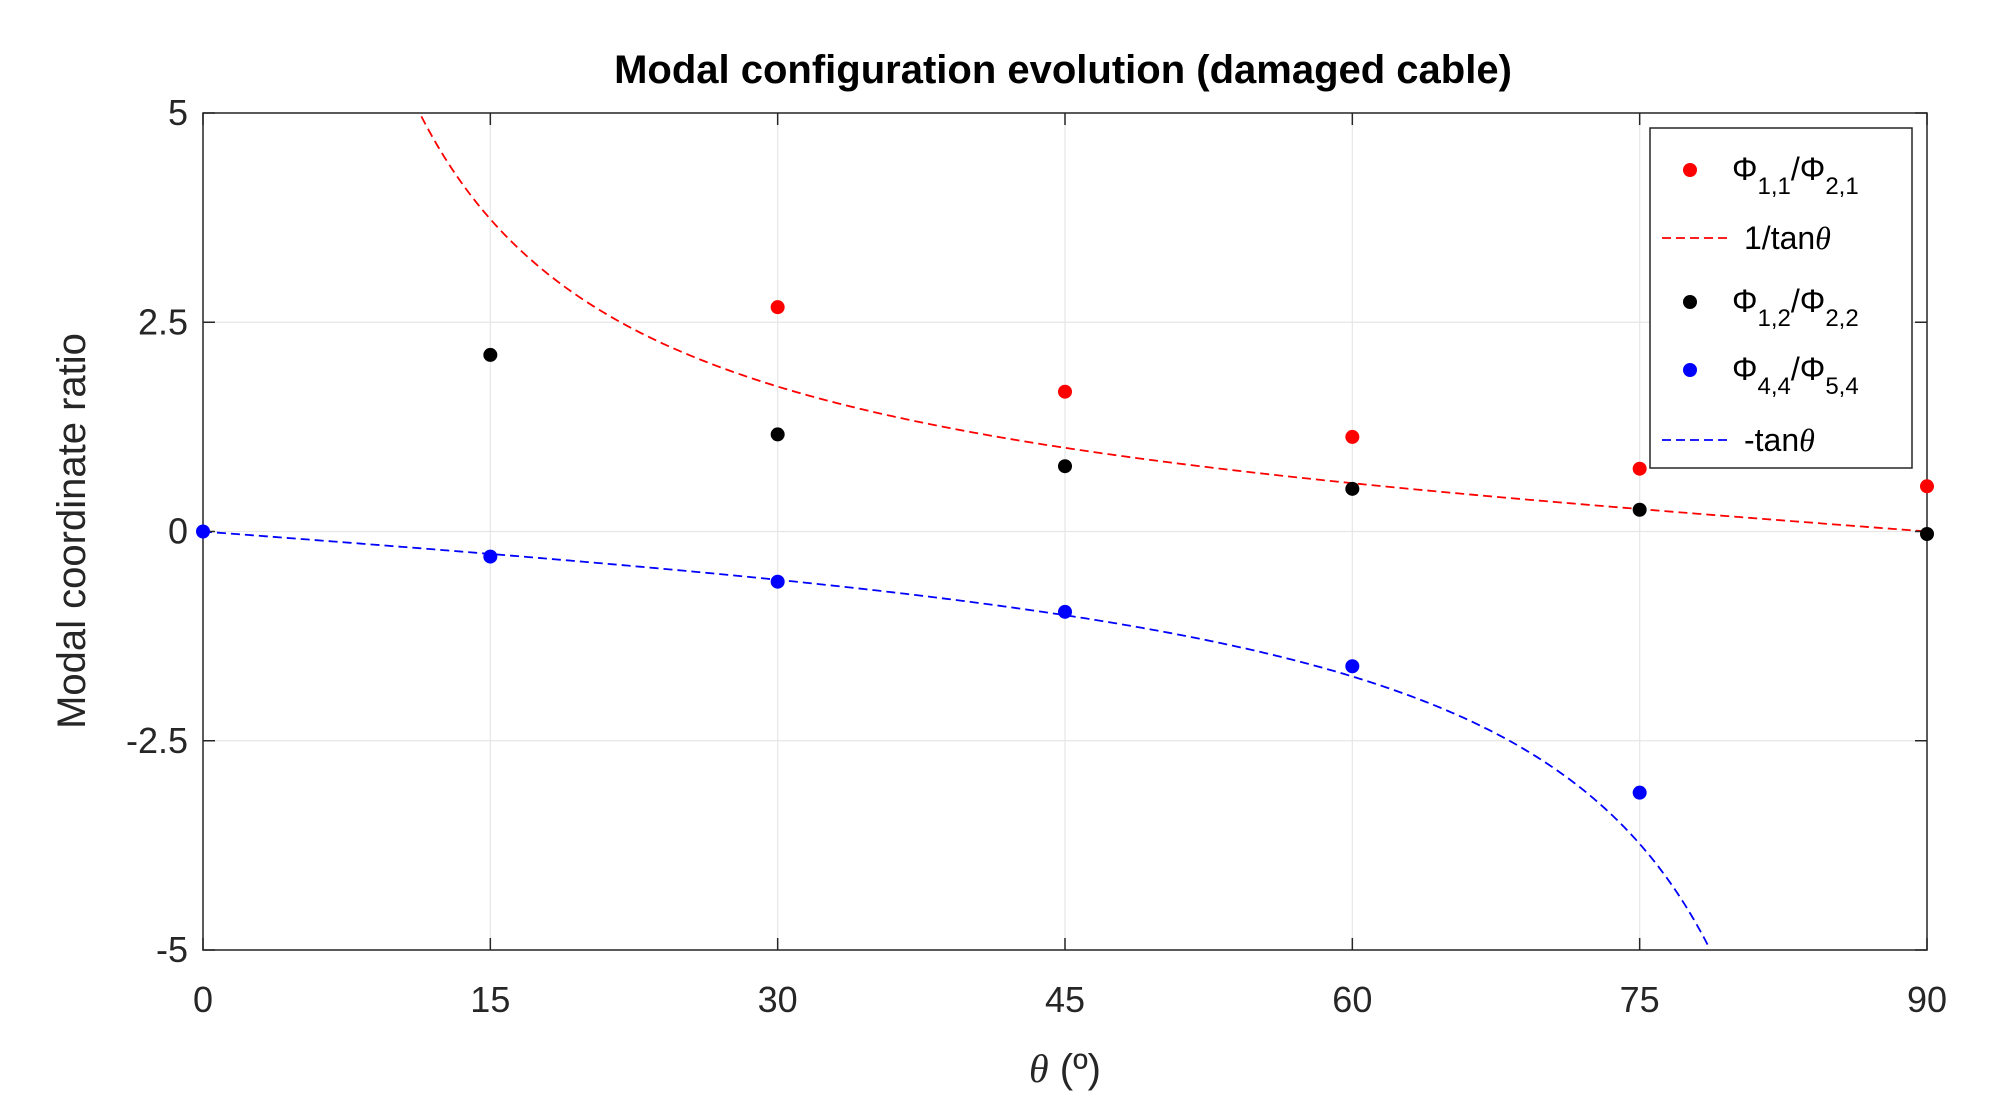  What do you see at coordinates (490, 999) in the screenshot?
I see `x-tick-label: 15` at bounding box center [490, 999].